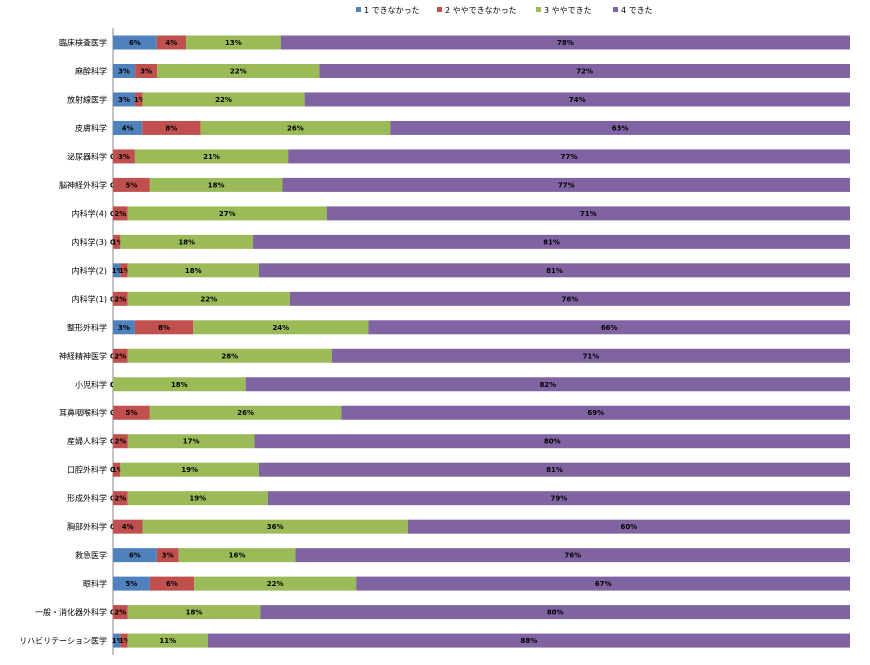 This screenshot has width=870, height=665. I want to click on category-label: リハビリテーション医学, so click(63, 641).